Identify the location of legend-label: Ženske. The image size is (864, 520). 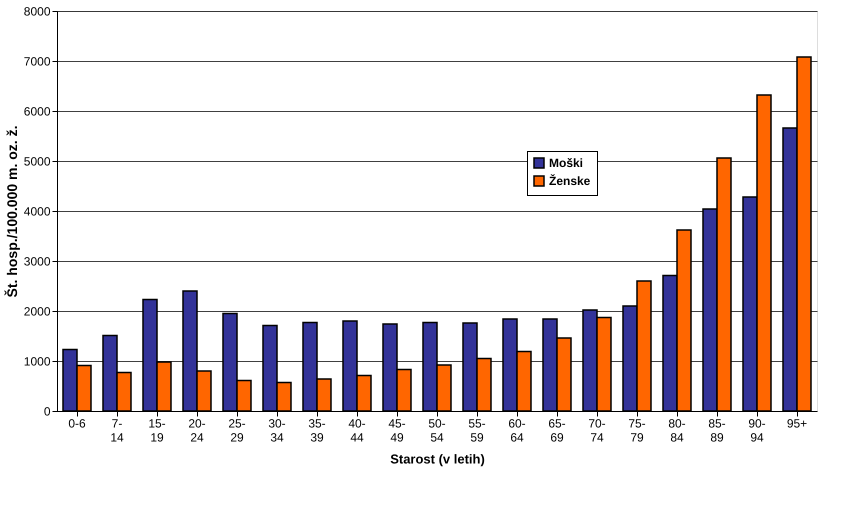
(570, 181).